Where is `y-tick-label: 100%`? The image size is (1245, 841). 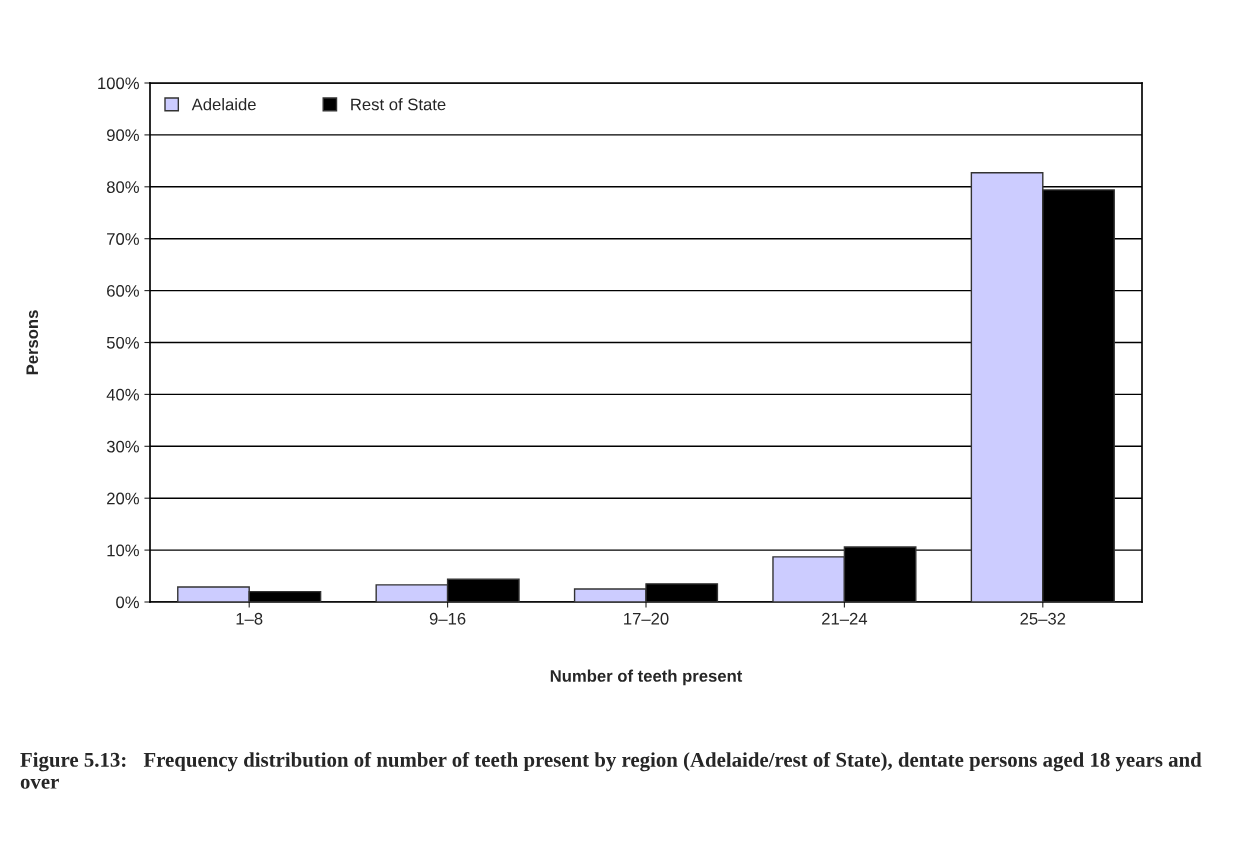
y-tick-label: 100% is located at coordinates (118, 83).